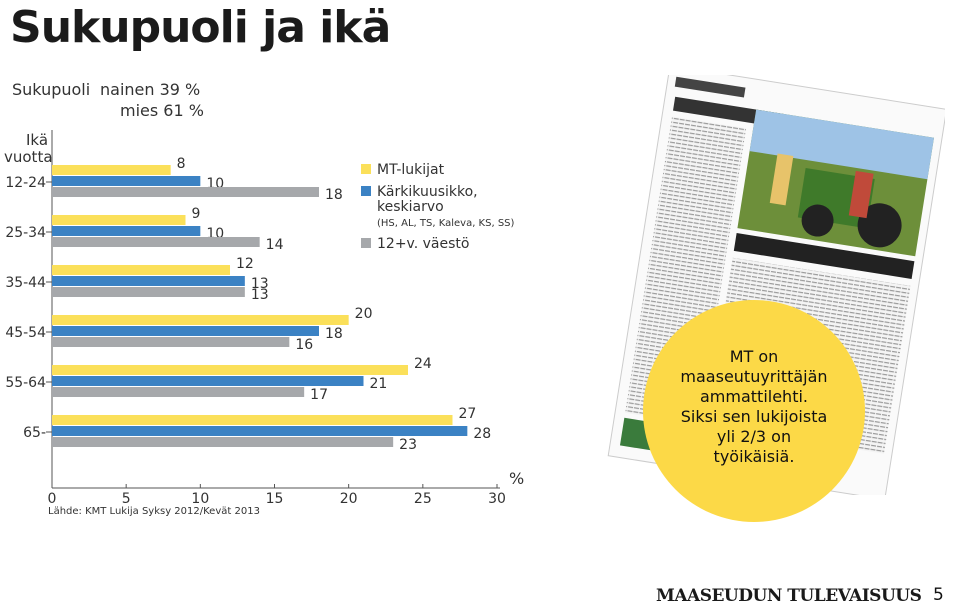 The height and width of the screenshot is (607, 960). What do you see at coordinates (154, 511) in the screenshot?
I see `source-note: Lähde: KMT Lukija Syksy 2012/Kevät 2013` at bounding box center [154, 511].